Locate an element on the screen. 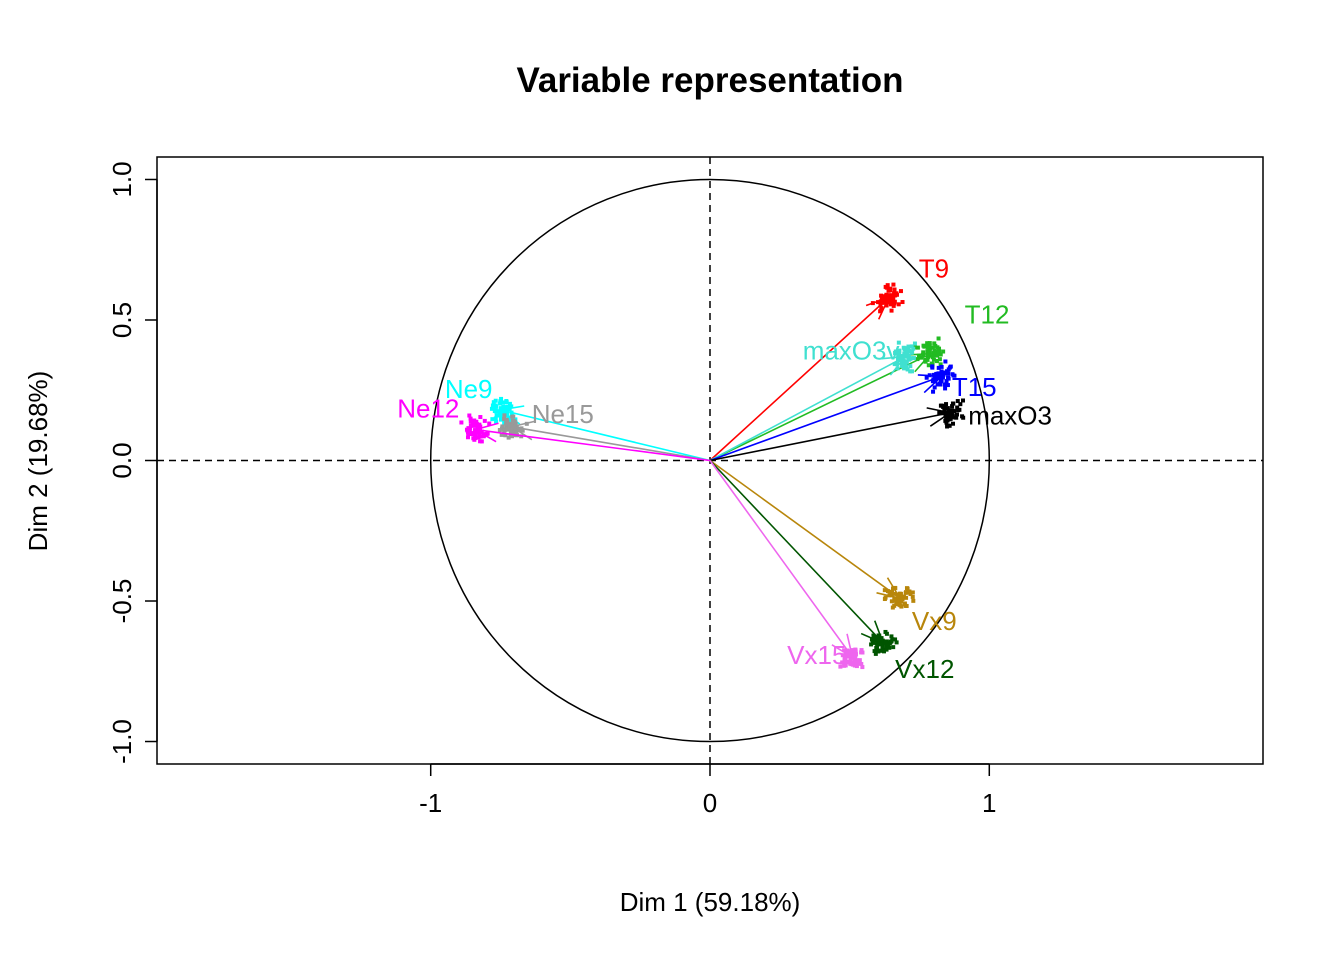 This screenshot has width=1344, height=960. arrow-vx12 is located at coordinates (796, 551).